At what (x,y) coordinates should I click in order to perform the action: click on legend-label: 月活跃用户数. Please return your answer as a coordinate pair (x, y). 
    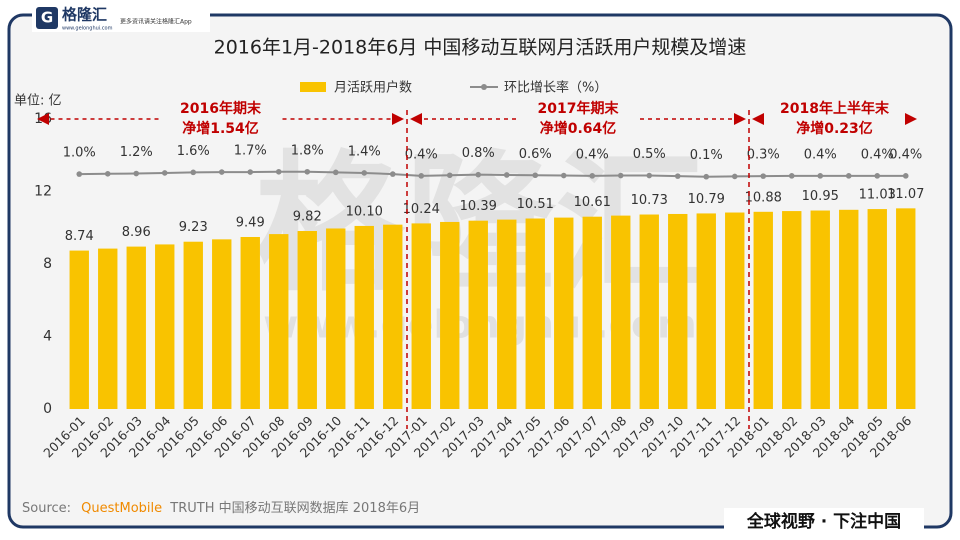
    Looking at the image, I should click on (373, 88).